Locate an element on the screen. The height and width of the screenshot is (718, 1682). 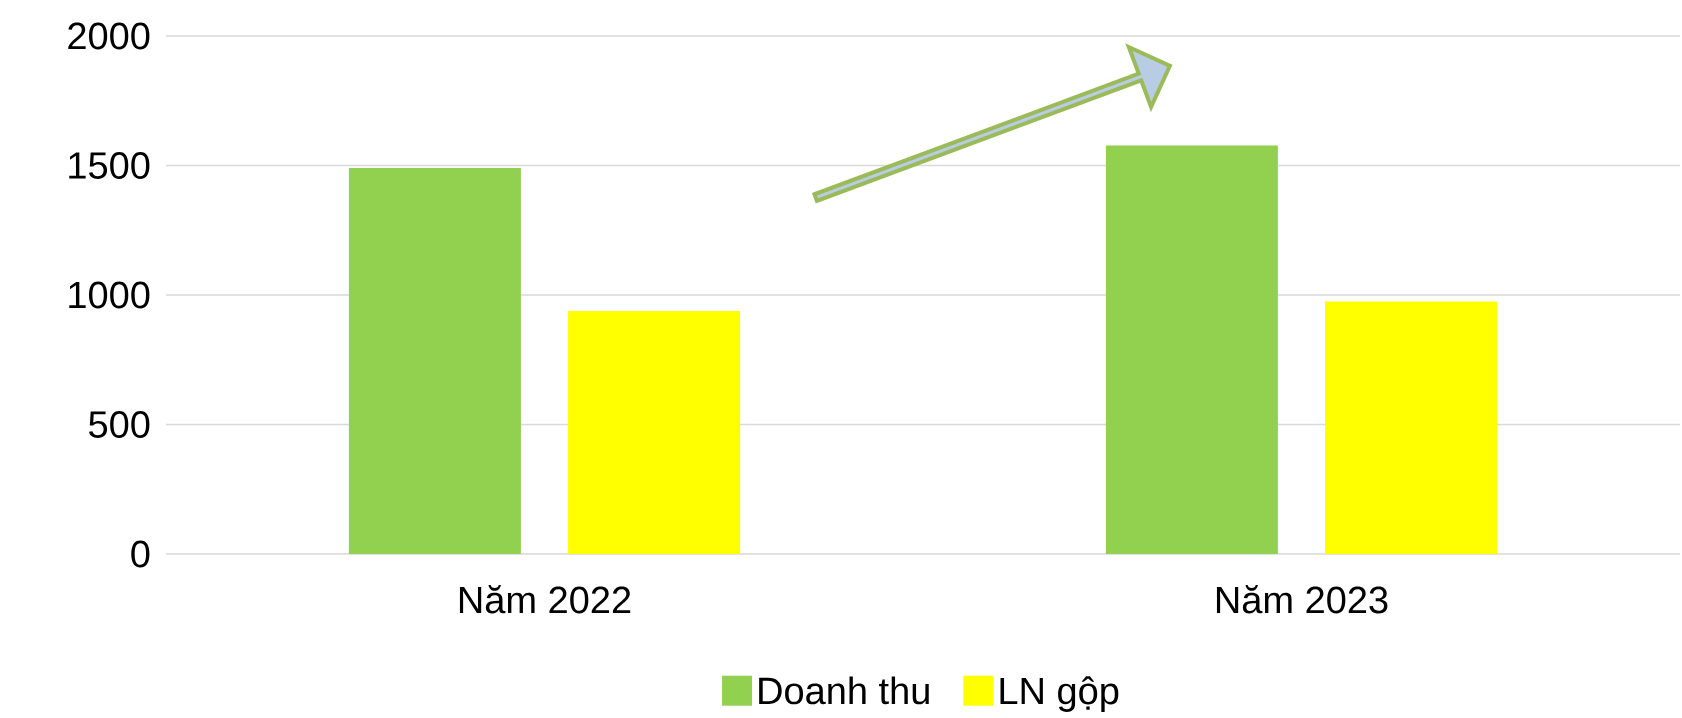
y-tick-label: 1500 is located at coordinates (109, 165).